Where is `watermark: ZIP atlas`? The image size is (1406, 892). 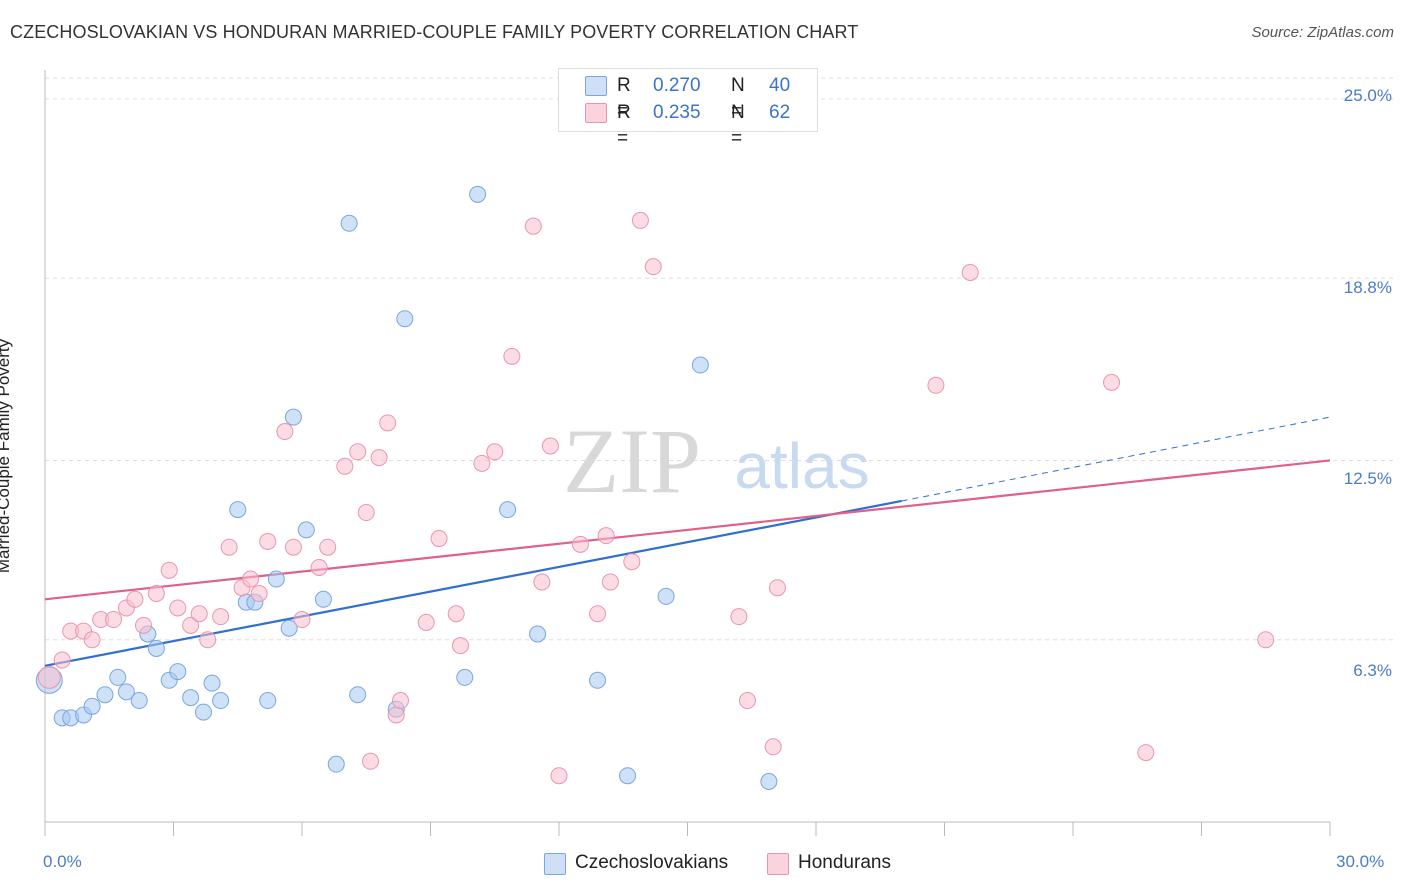
watermark: ZIP atlas is located at coordinates (716, 461).